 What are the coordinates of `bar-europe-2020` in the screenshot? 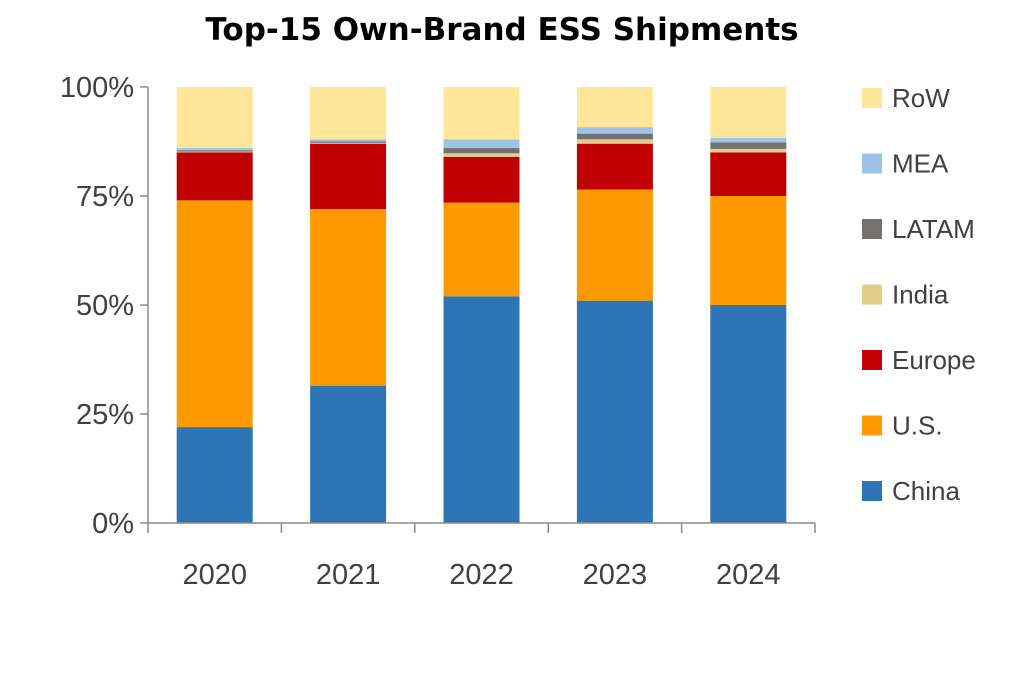 It's located at (214, 176).